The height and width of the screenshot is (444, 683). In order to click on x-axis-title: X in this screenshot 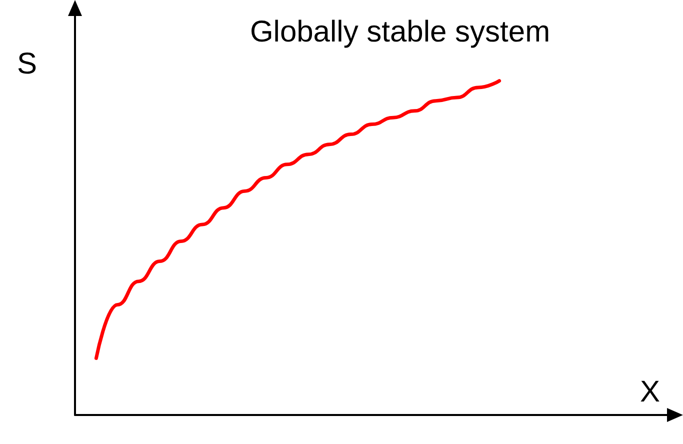, I will do `click(650, 392)`.